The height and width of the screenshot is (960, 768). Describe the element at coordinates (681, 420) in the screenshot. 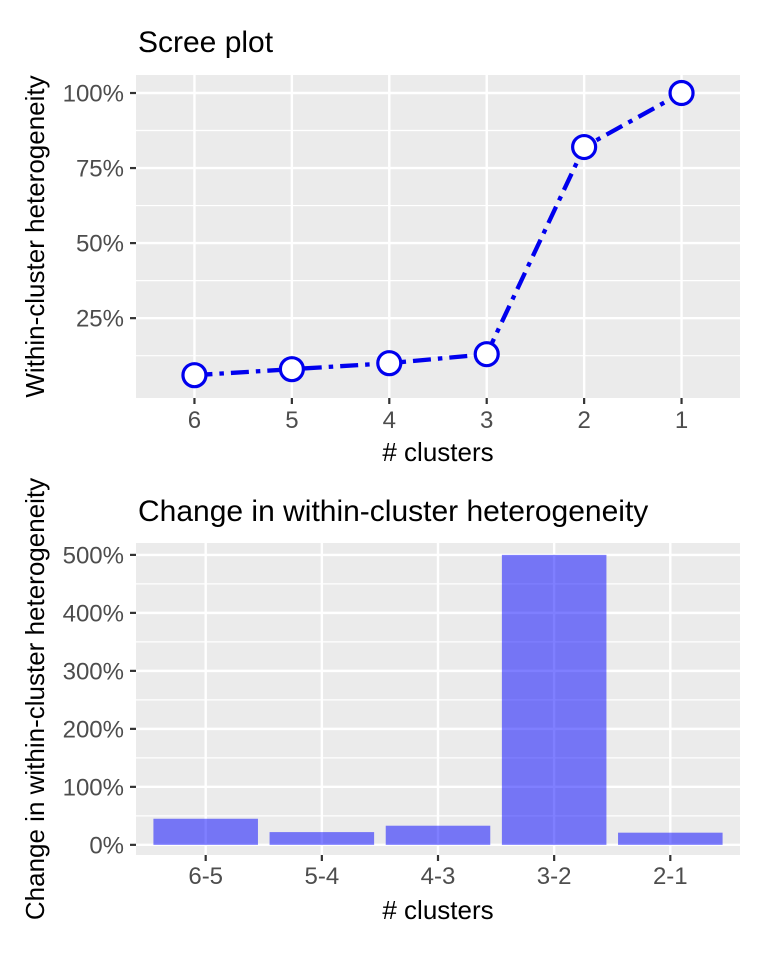

I see `x-tick-label: 1` at that location.